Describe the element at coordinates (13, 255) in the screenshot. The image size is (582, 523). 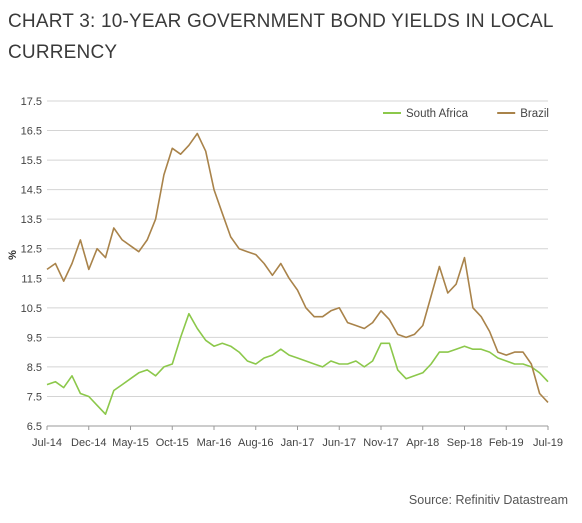
I see `y-axis-label: %` at that location.